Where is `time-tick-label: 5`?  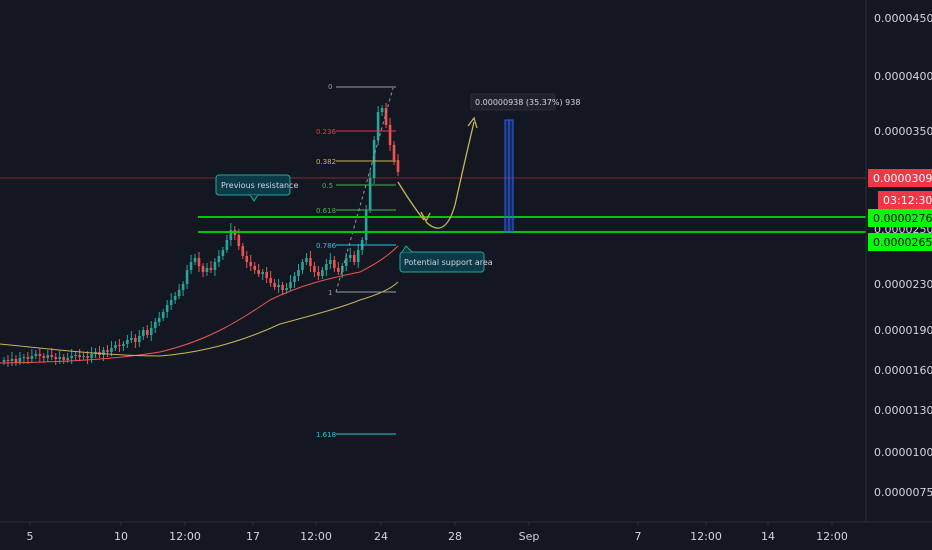
time-tick-label: 5 is located at coordinates (30, 536).